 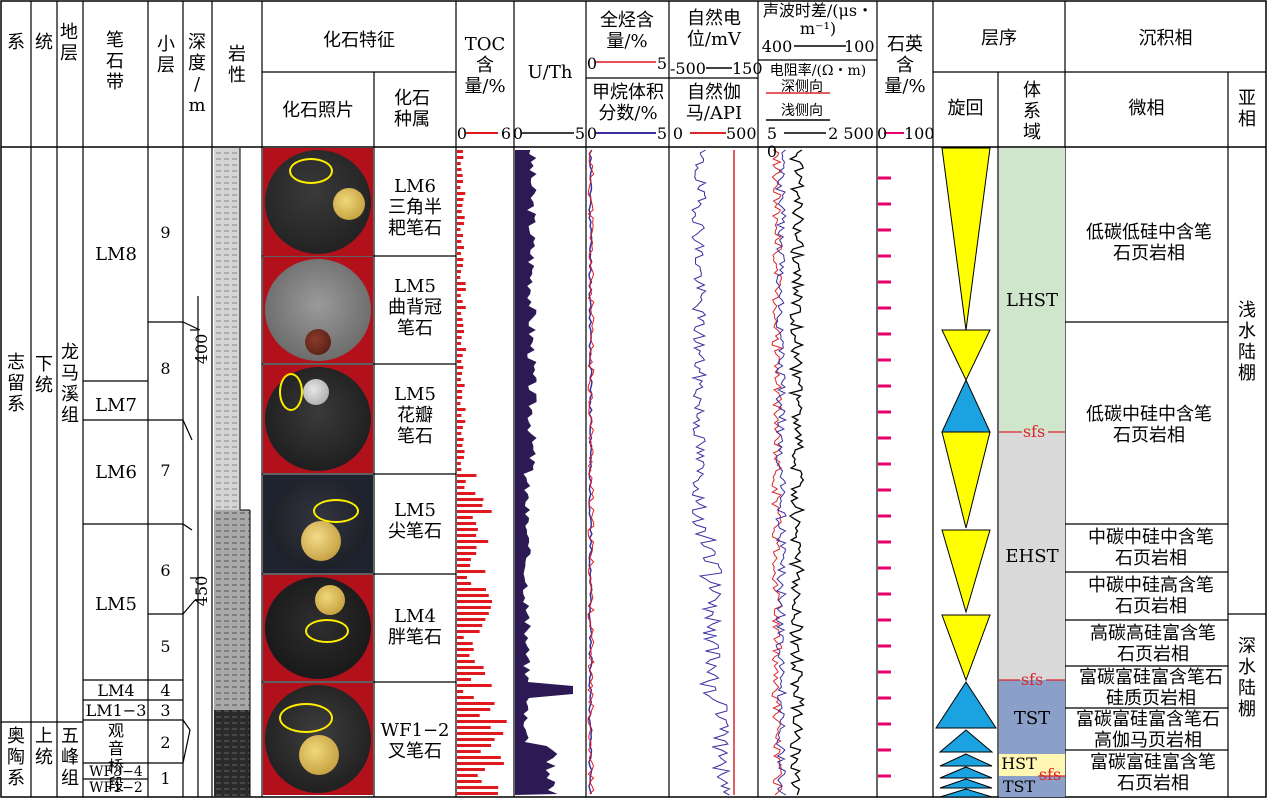 What do you see at coordinates (859, 46) in the screenshot?
I see `ac-scale-max: 100` at bounding box center [859, 46].